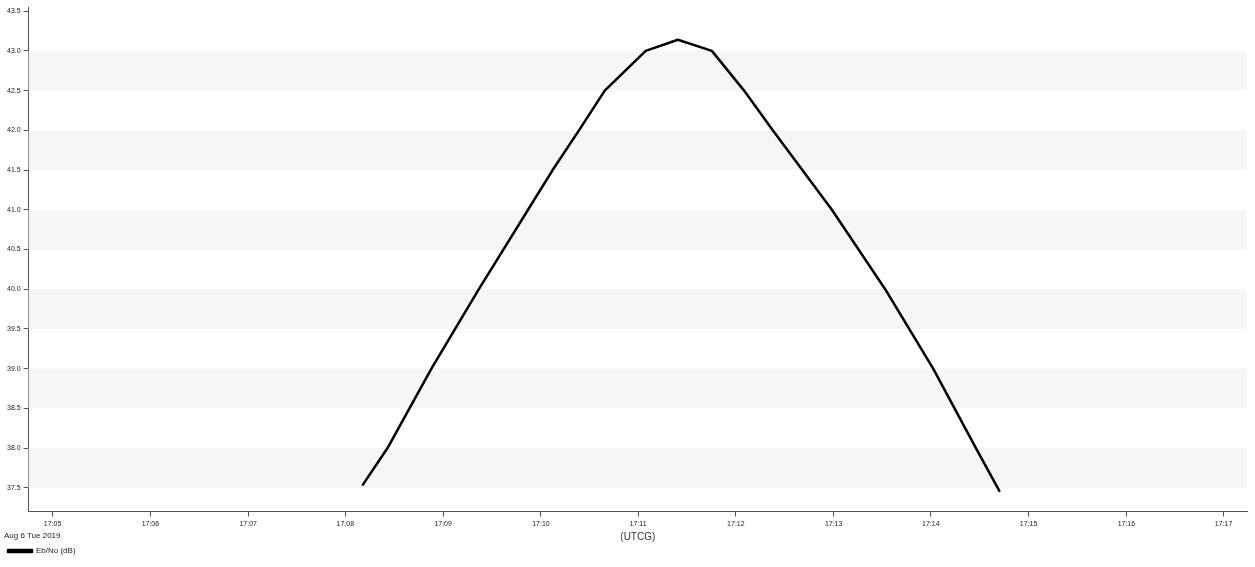 The image size is (1255, 567). I want to click on text: Aug 6 Tue 2019, so click(33, 535).